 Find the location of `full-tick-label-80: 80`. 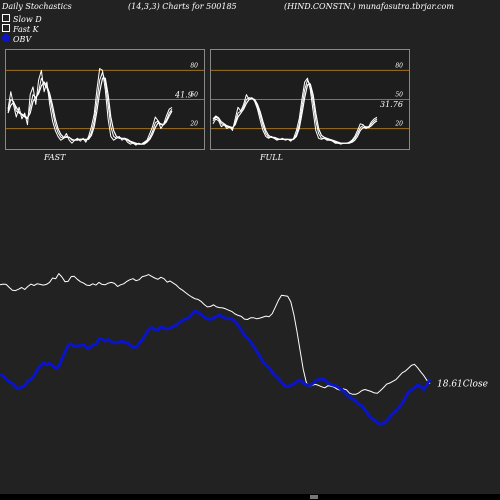

full-tick-label-80: 80 is located at coordinates (399, 65).